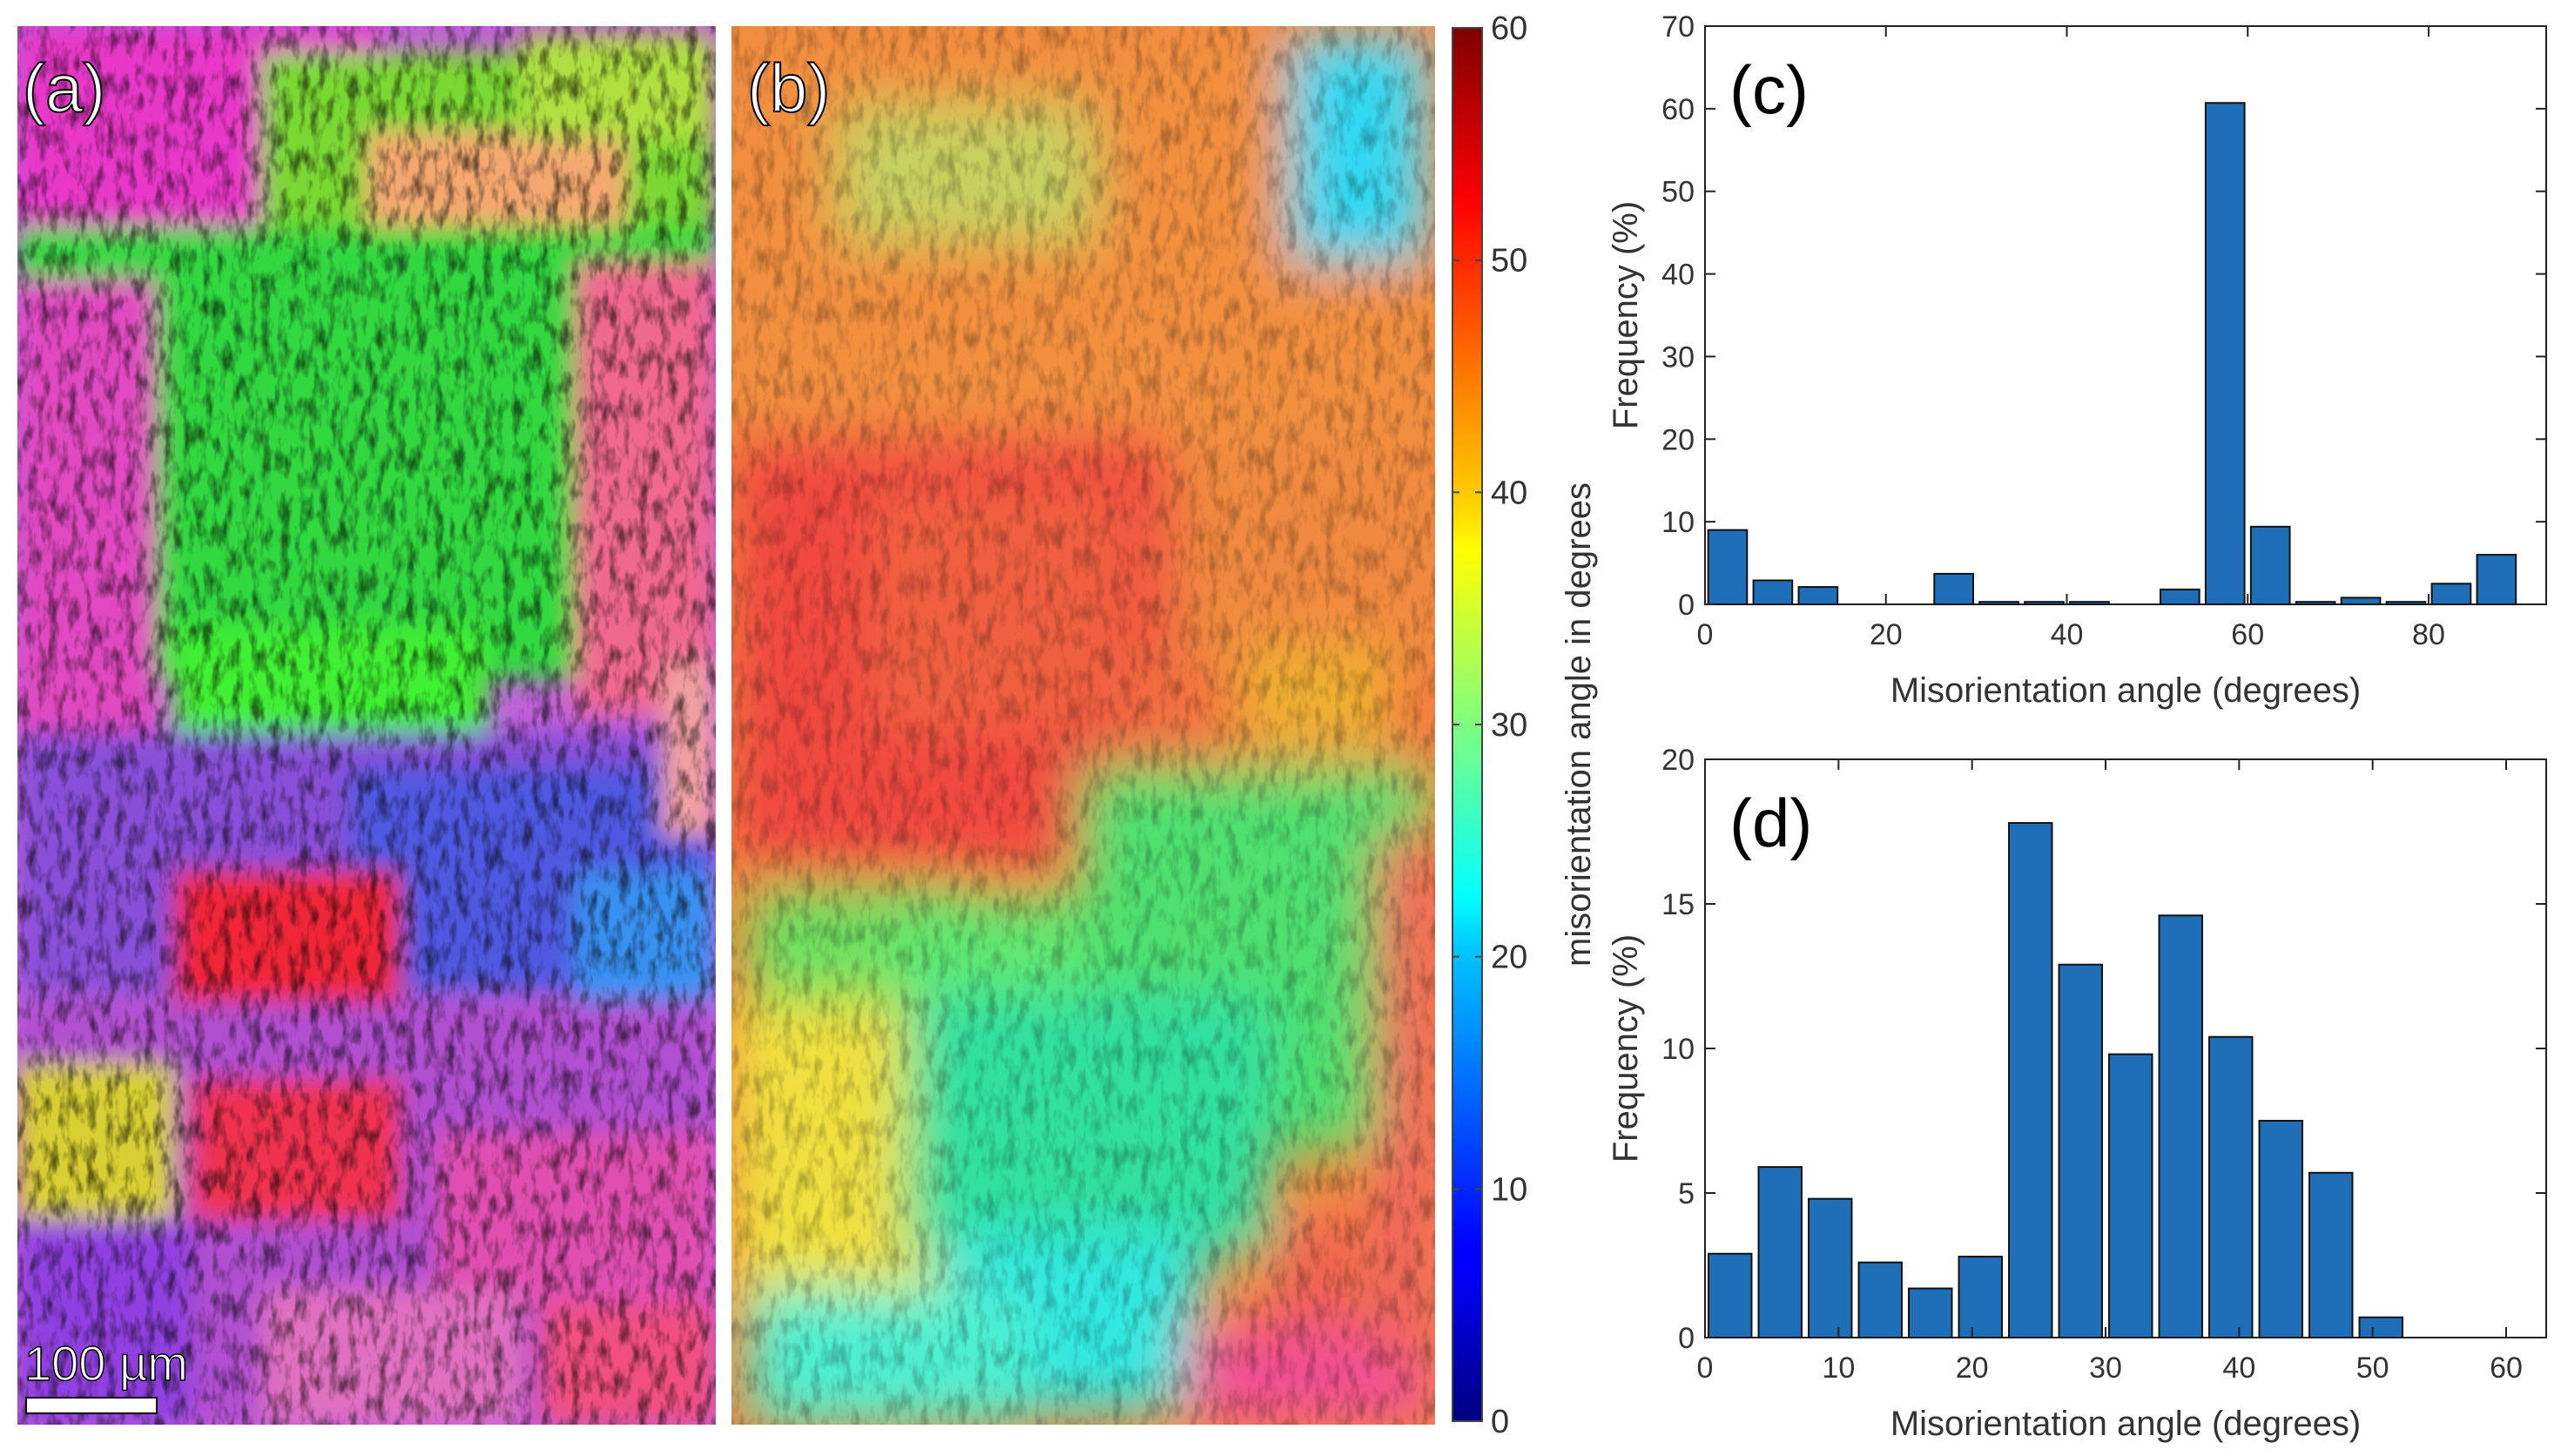 The image size is (2561, 1456). Describe the element at coordinates (91, 1405) in the screenshot. I see `scale-bar` at that location.